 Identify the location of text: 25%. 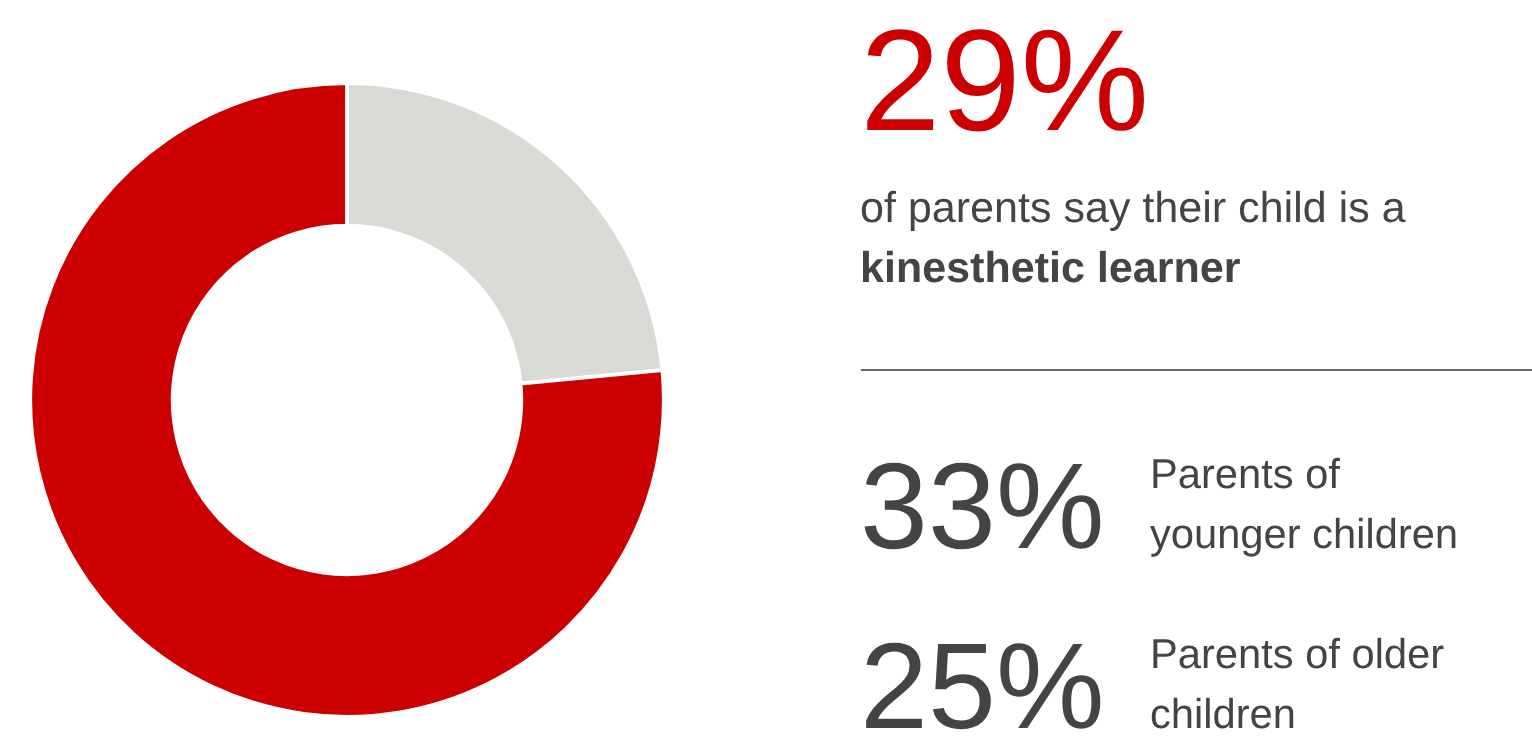
(983, 686).